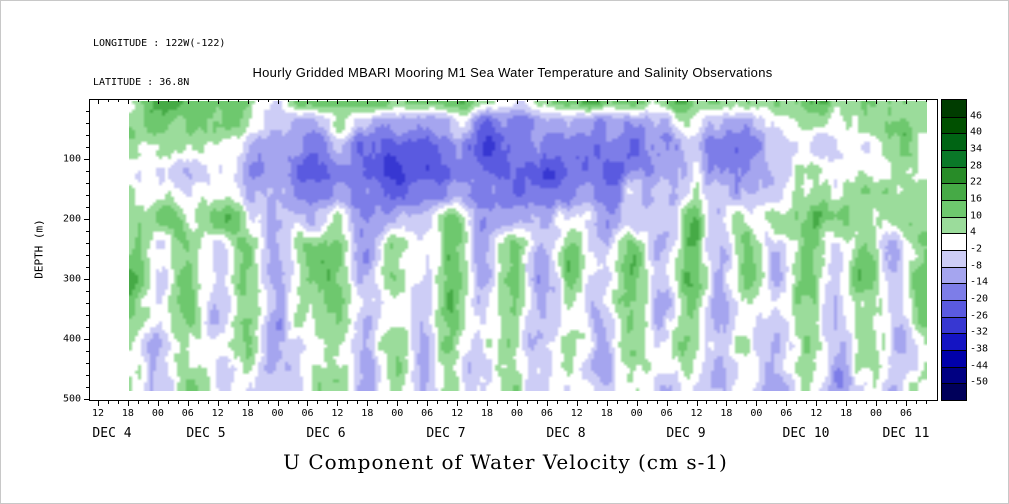  What do you see at coordinates (141, 82) in the screenshot?
I see `latitude-label: LATITUDE : 36.8N` at bounding box center [141, 82].